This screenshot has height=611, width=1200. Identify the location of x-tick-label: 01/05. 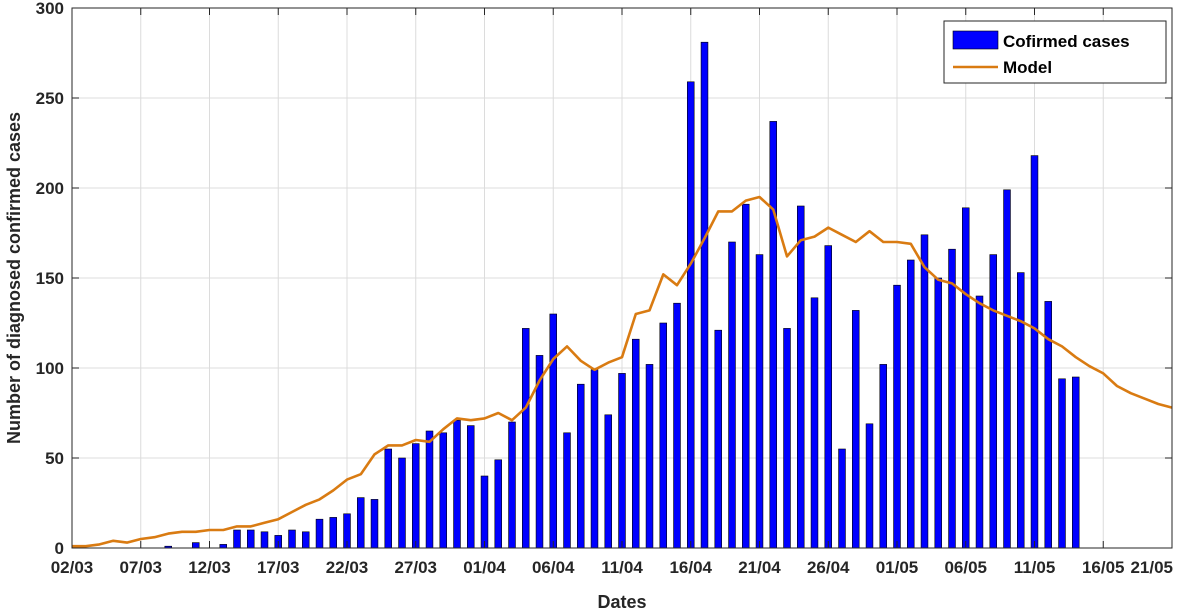
(897, 567).